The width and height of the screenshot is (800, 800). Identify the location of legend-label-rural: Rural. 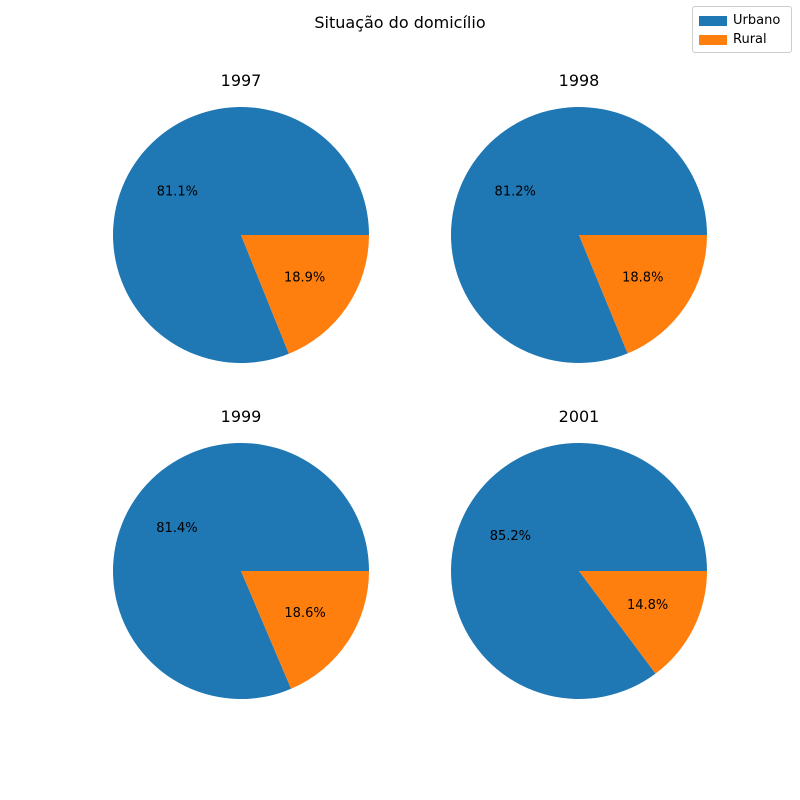
(750, 39).